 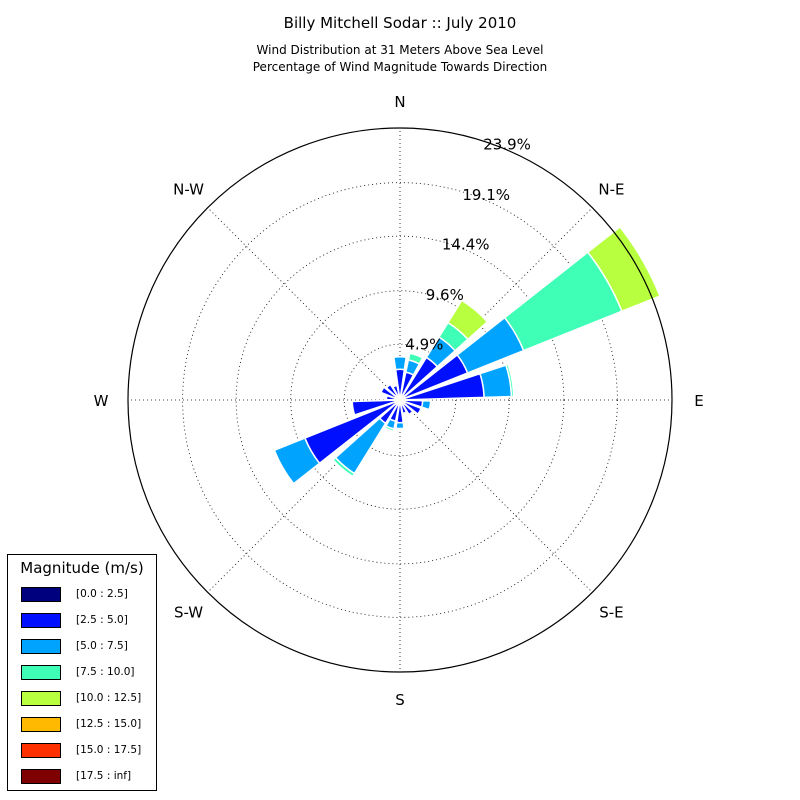 I want to click on direction-label-n-w: N-W, so click(x=188, y=190).